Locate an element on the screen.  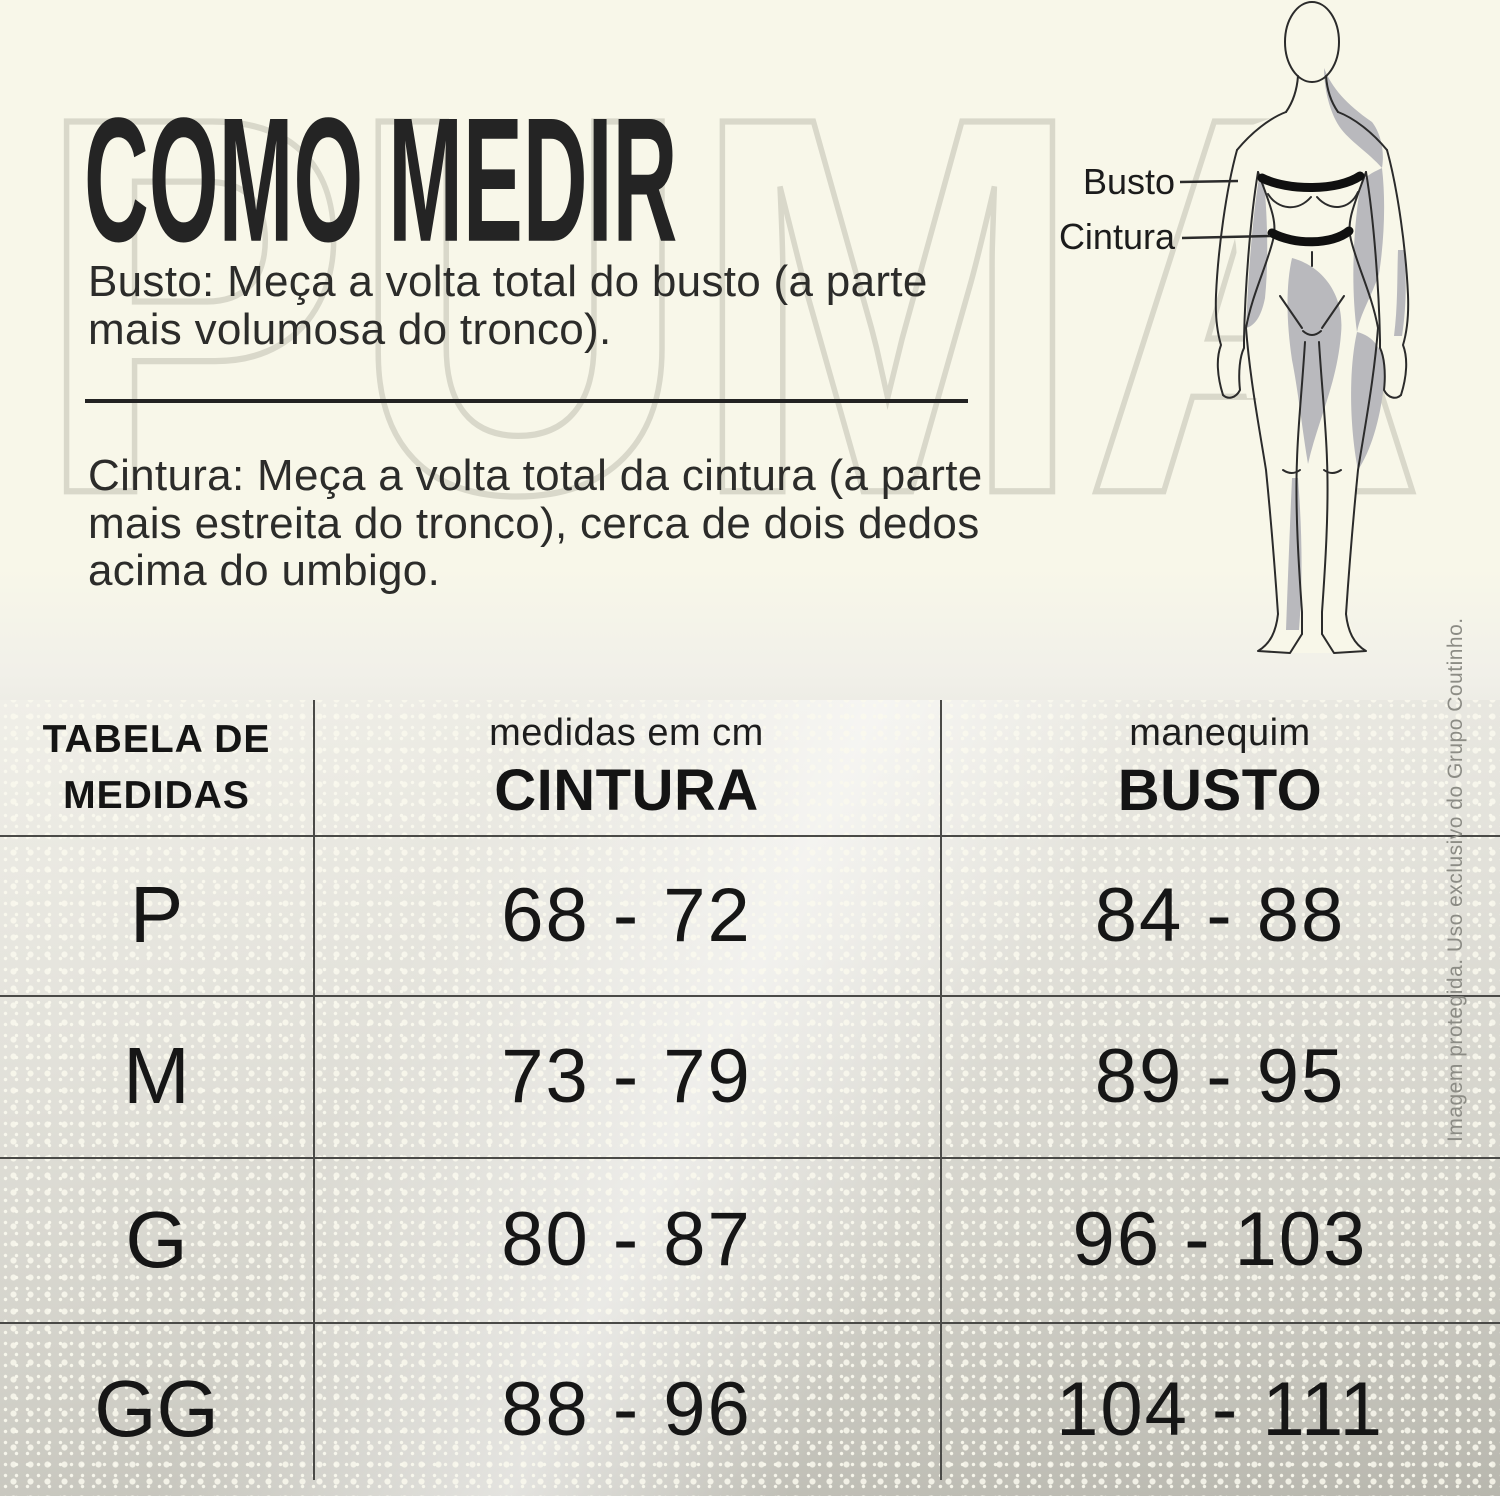
table-row-cintura: 73 - 79 is located at coordinates (626, 1076).